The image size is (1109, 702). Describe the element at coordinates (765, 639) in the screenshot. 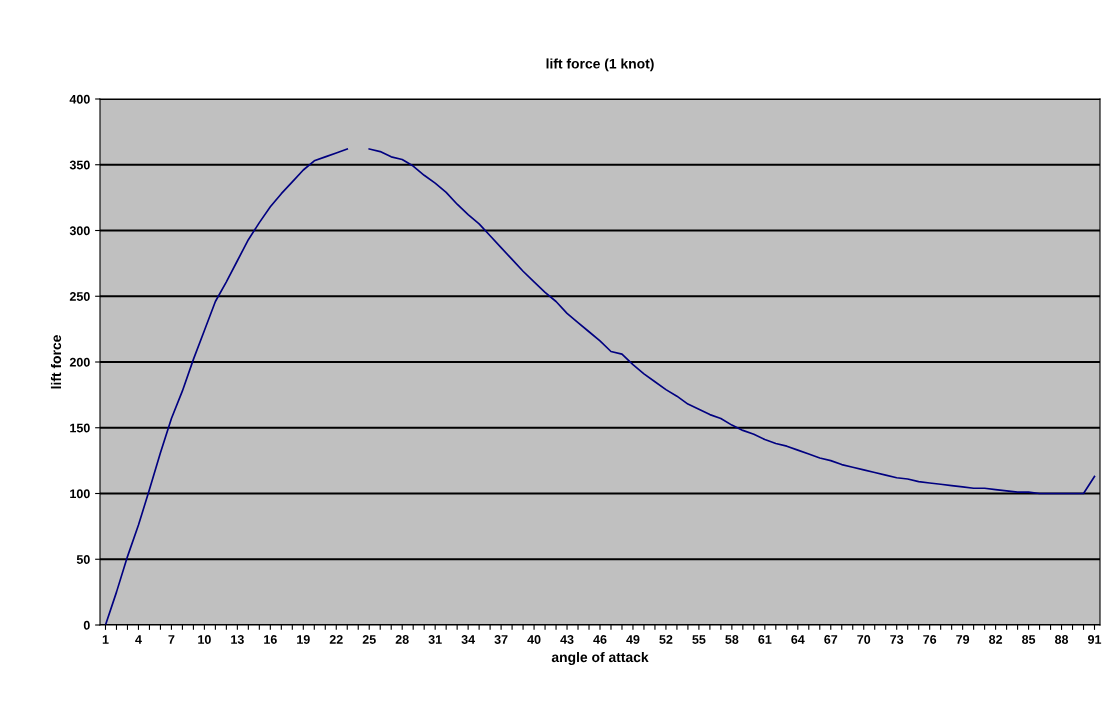

I see `x-tick-label: 61` at that location.